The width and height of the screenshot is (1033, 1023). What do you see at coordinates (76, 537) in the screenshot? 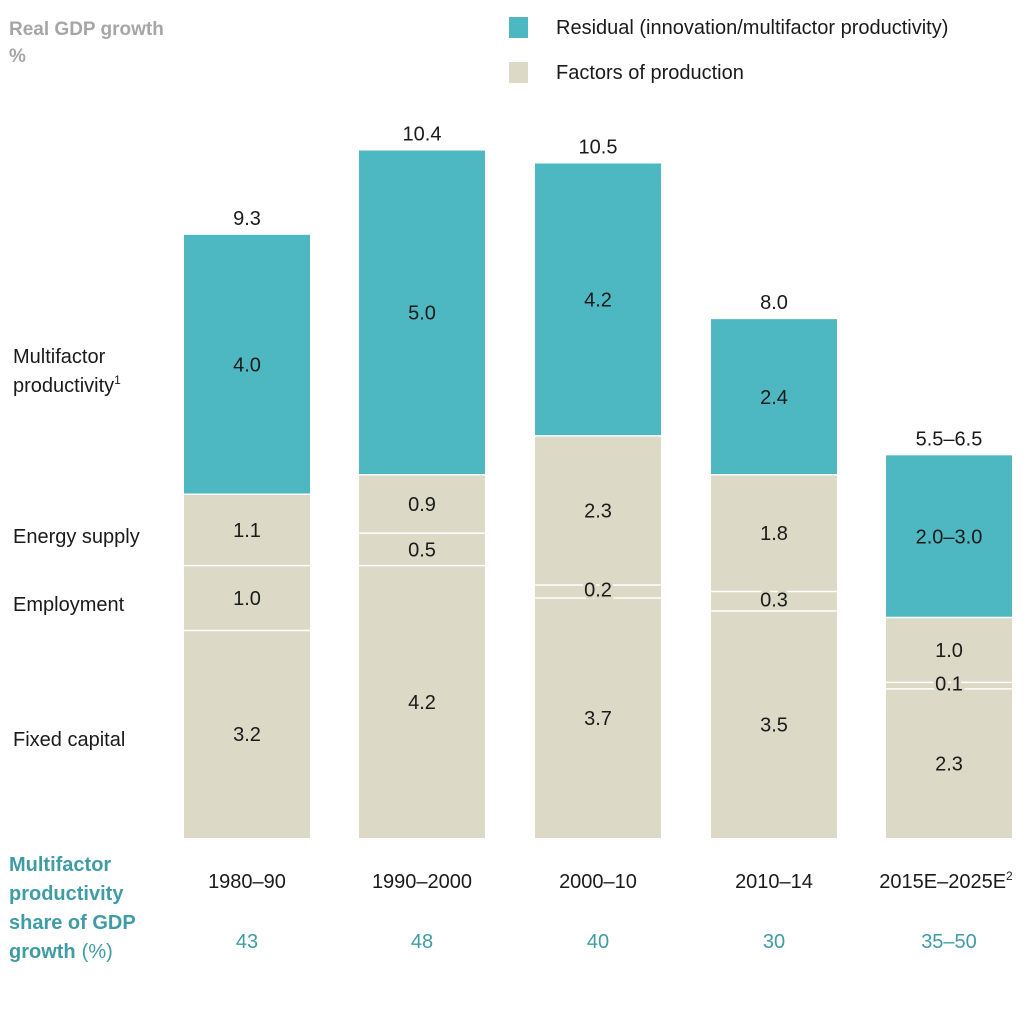
I see `row-label-energy-supply: Energy supply` at bounding box center [76, 537].